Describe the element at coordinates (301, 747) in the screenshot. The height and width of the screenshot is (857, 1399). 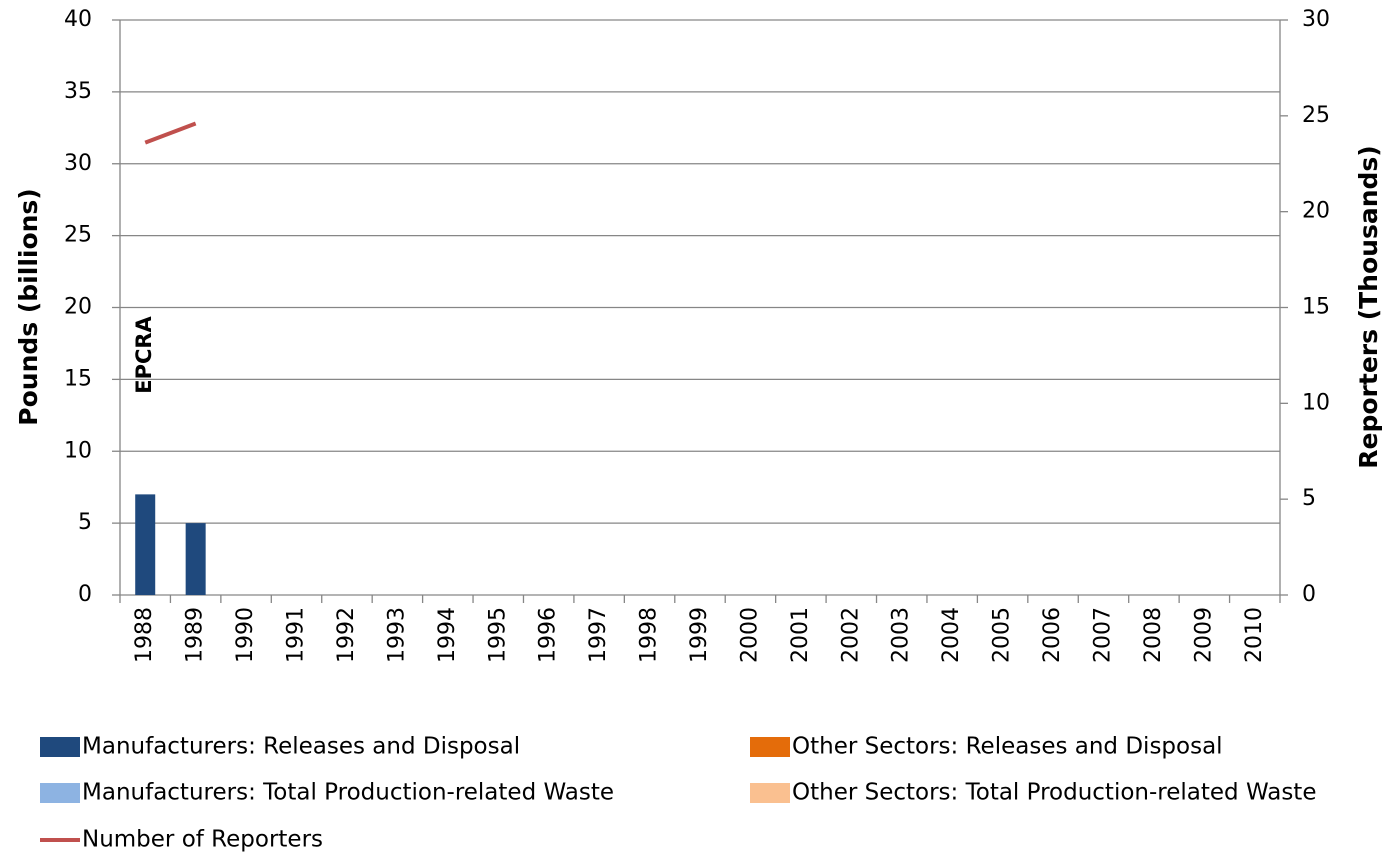
I see `legend-label: Manufacturers: Releases and Disposal` at that location.